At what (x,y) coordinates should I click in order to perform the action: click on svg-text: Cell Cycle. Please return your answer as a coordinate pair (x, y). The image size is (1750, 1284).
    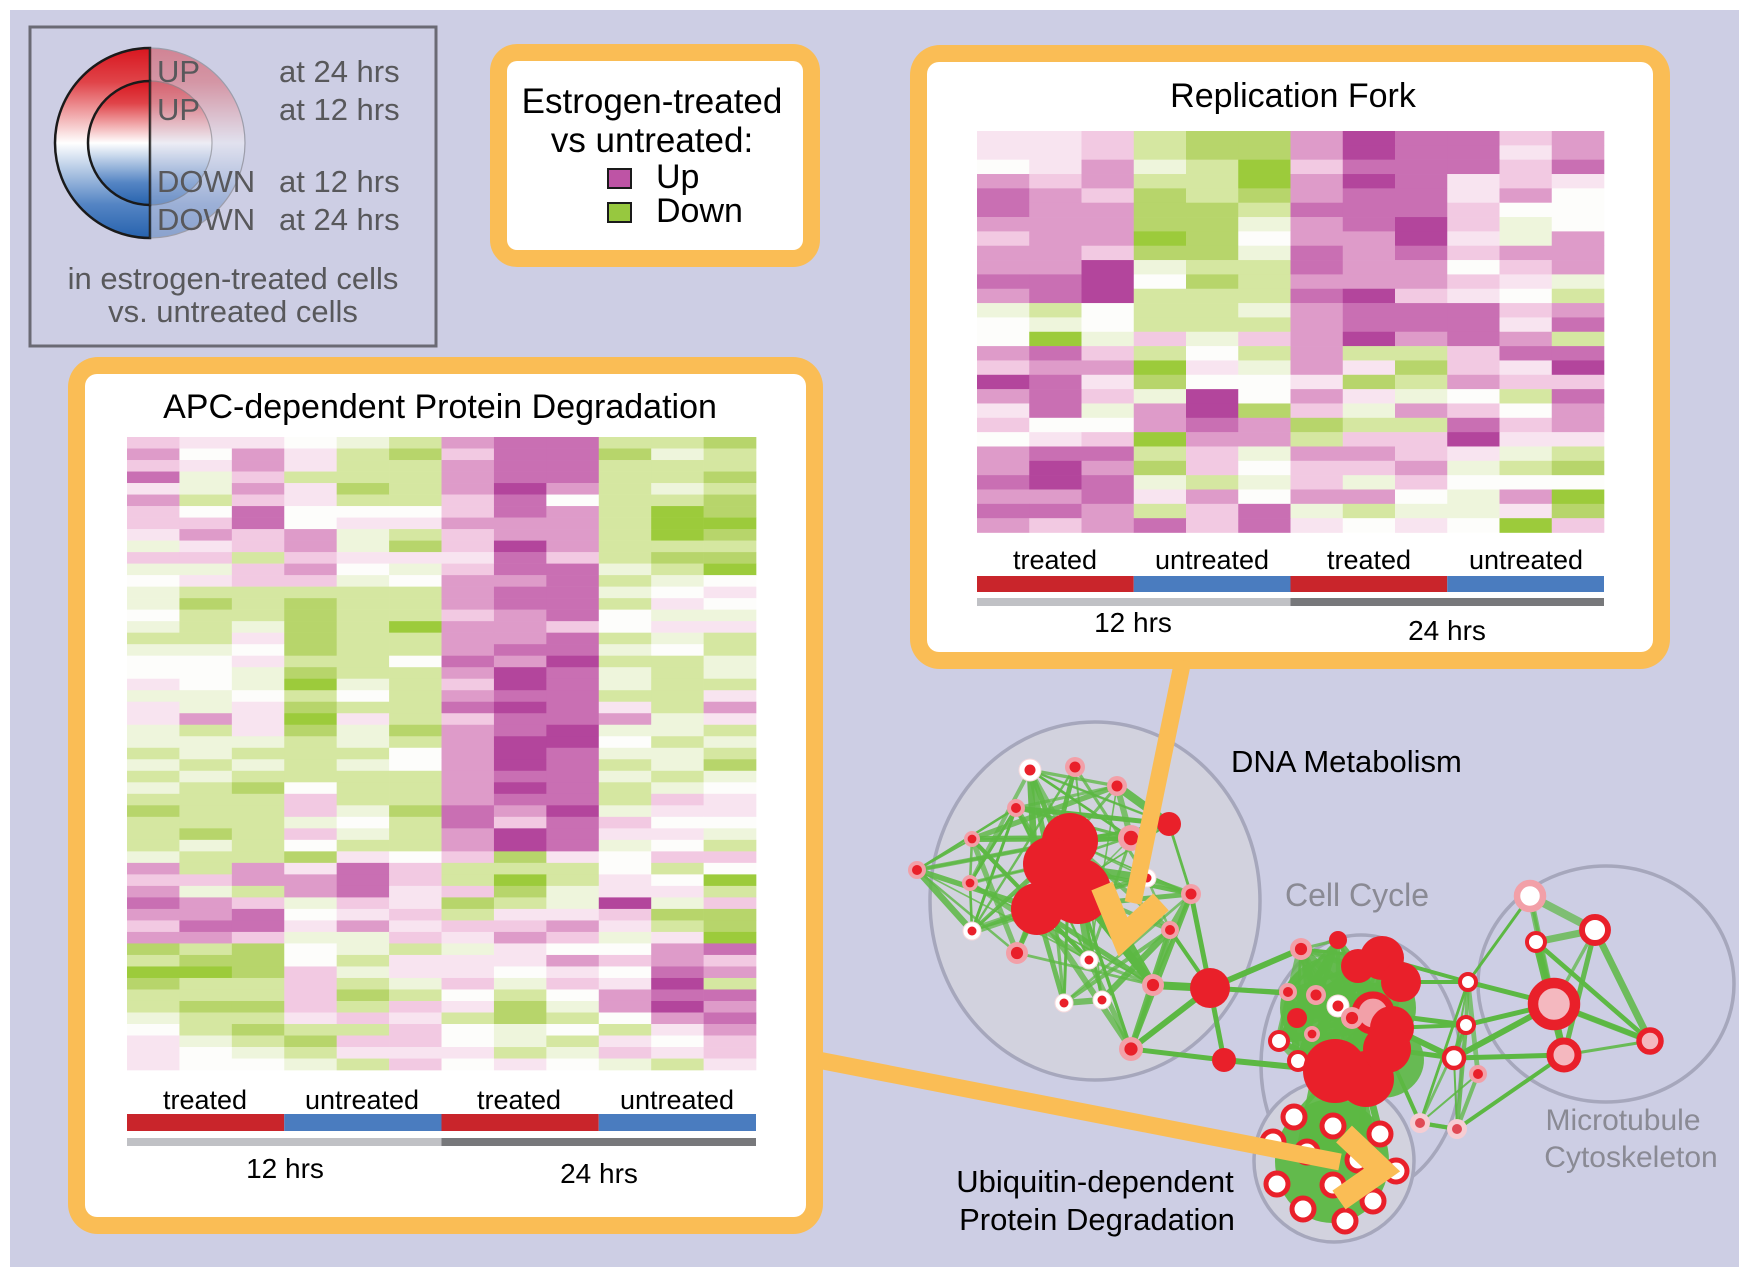
    Looking at the image, I should click on (1357, 895).